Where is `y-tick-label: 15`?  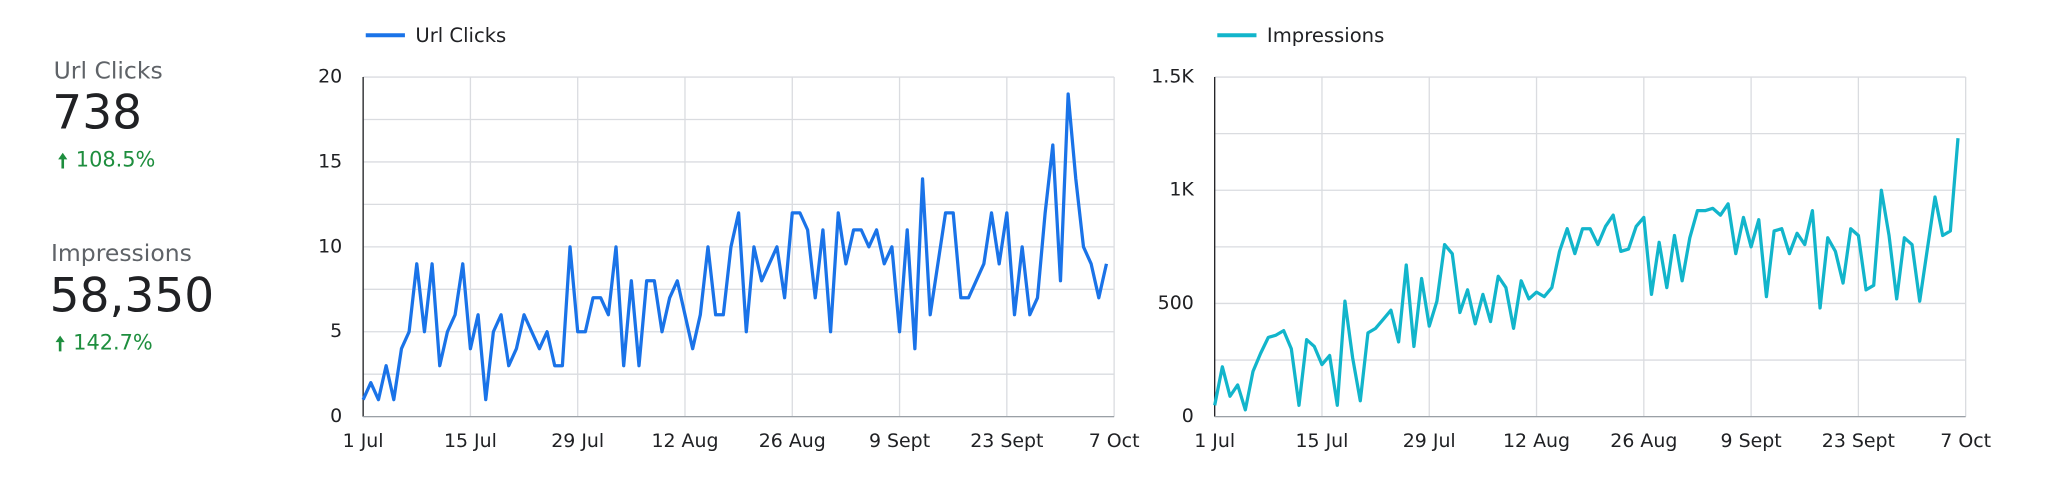 y-tick-label: 15 is located at coordinates (330, 161).